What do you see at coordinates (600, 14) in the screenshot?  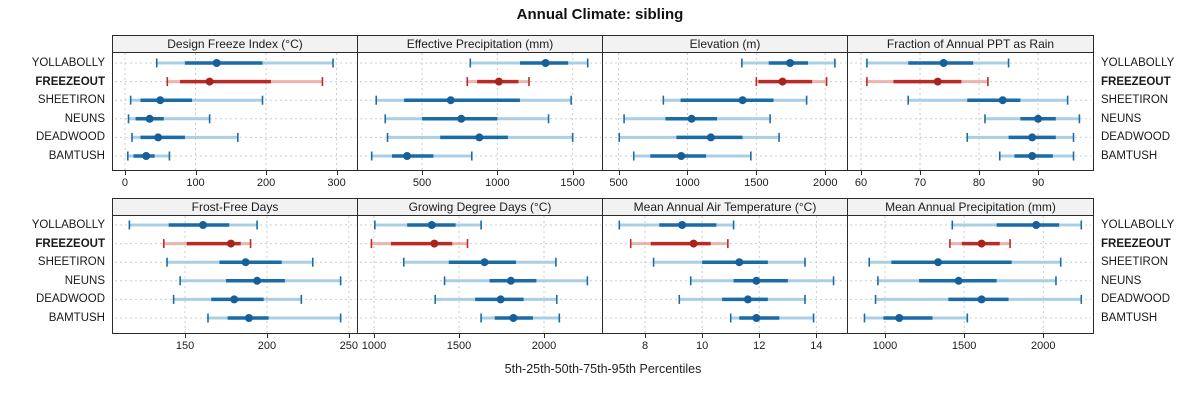 I see `chart-title: Annual Climate: sibling` at bounding box center [600, 14].